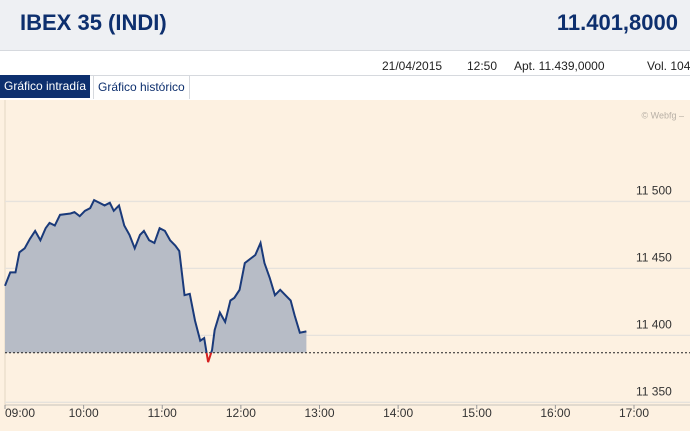 This screenshot has width=690, height=431. Describe the element at coordinates (654, 391) in the screenshot. I see `y-tick-label: 11 350` at that location.